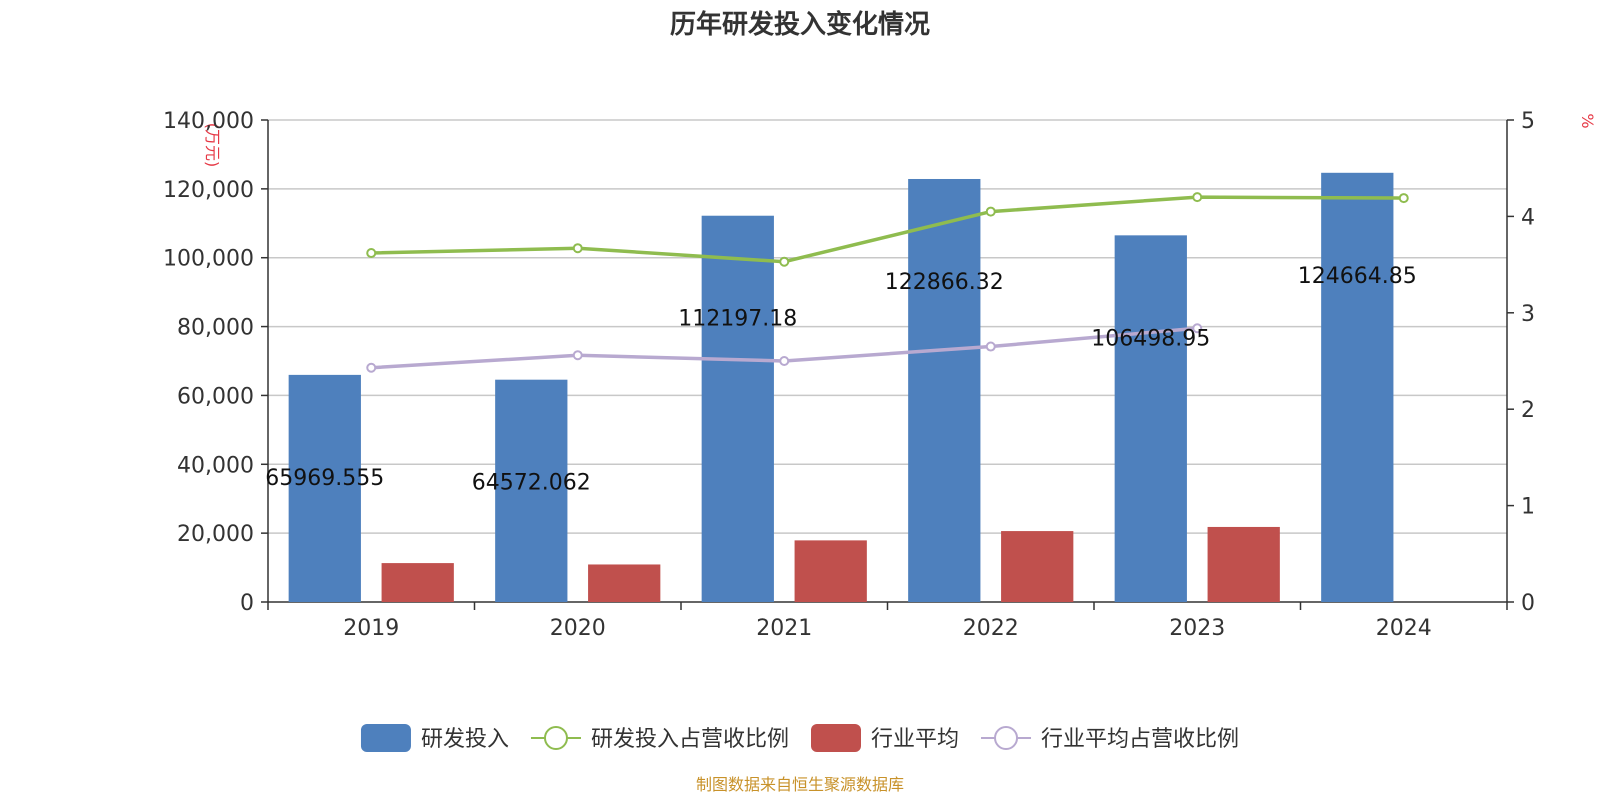 The width and height of the screenshot is (1600, 800). Describe the element at coordinates (208, 121) in the screenshot. I see `left-axis-tick-label: 140,000` at that location.